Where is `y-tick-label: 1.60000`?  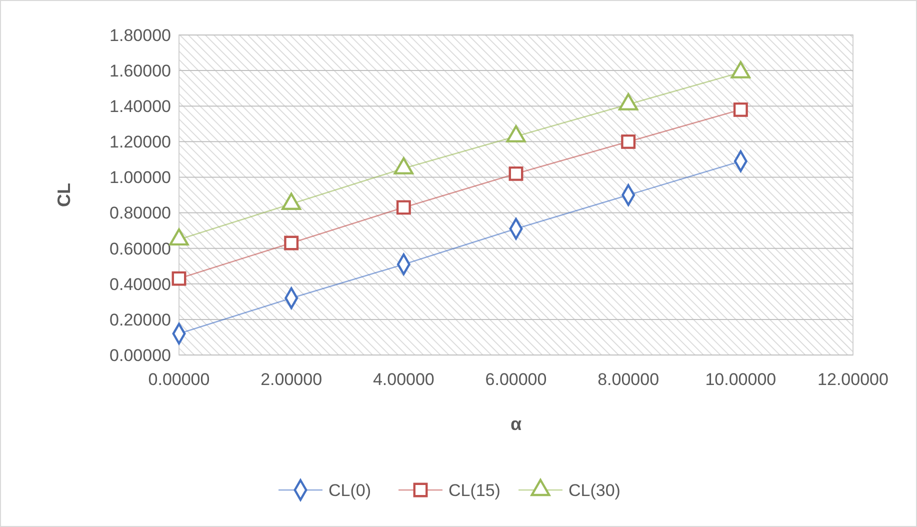 y-tick-label: 1.60000 is located at coordinates (140, 71).